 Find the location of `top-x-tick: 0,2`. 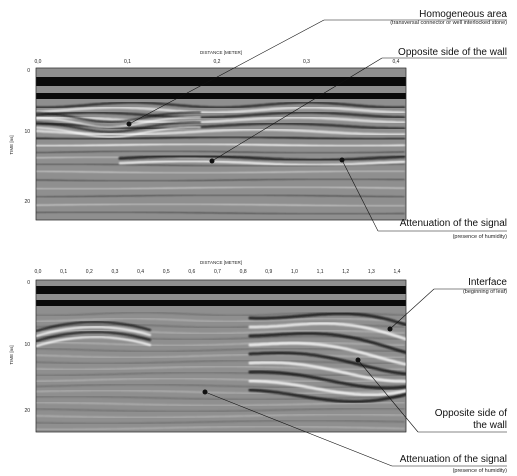

top-x-tick: 0,2 is located at coordinates (217, 62).